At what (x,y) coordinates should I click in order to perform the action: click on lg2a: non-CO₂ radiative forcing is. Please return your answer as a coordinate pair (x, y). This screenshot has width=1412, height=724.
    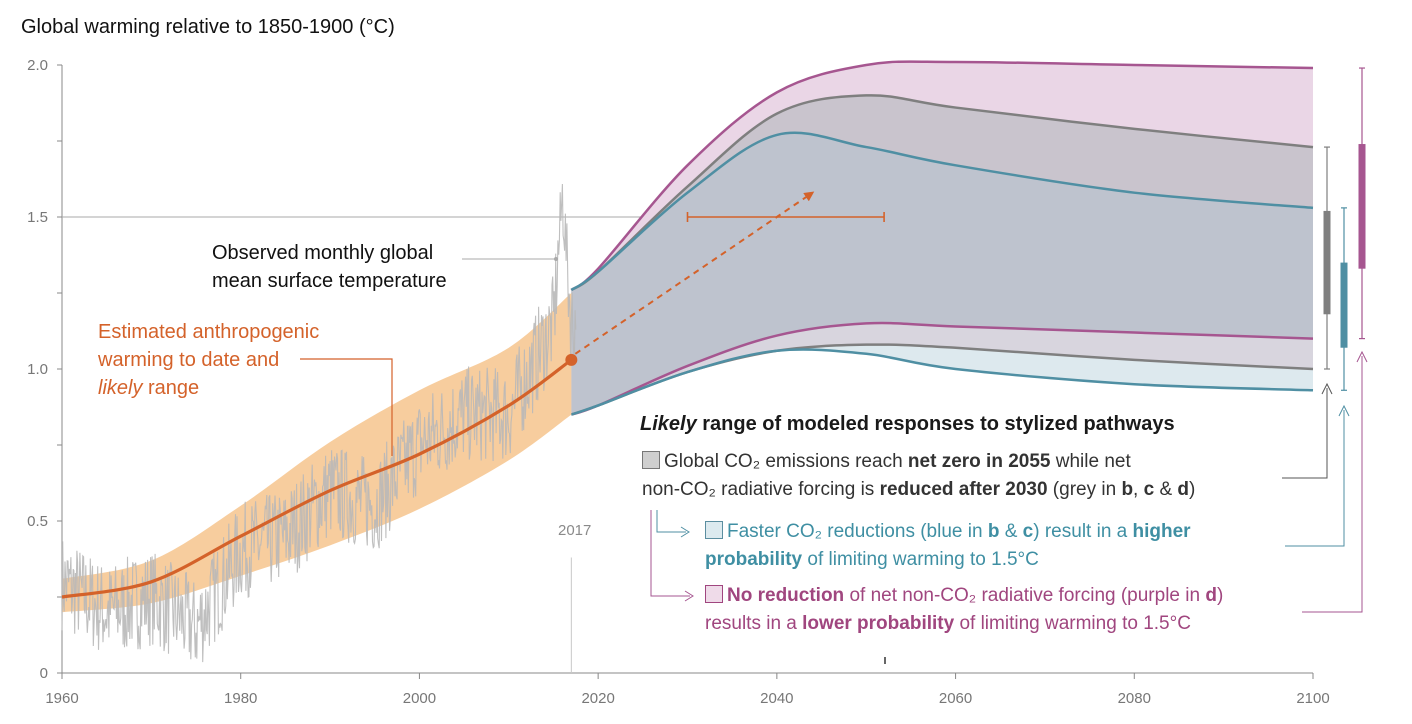
    Looking at the image, I should click on (761, 489).